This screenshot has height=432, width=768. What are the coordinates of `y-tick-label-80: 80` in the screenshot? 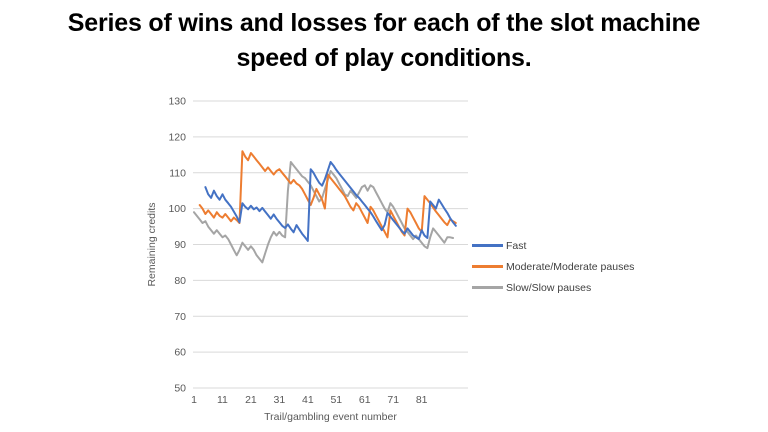 It's located at (180, 281).